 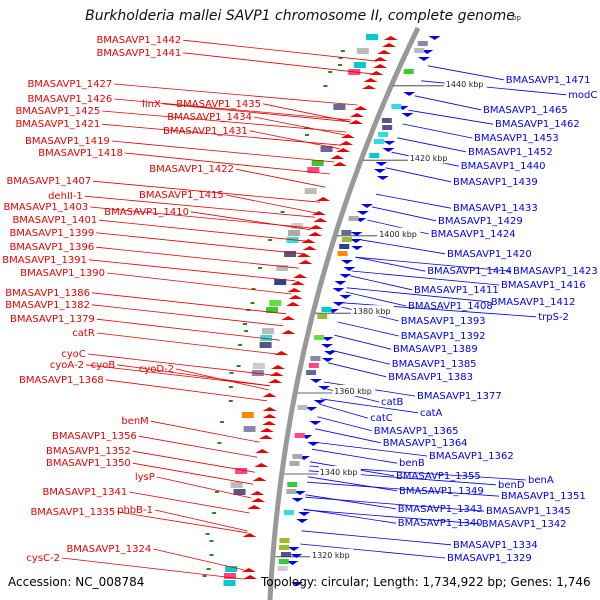 I want to click on right-gene-label: catA, so click(x=431, y=413).